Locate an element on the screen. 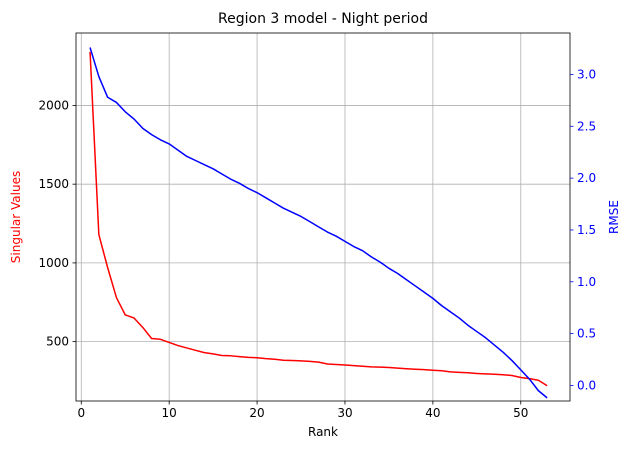 This screenshot has height=455, width=631. left-y-tick-label: 2000 is located at coordinates (53, 105).